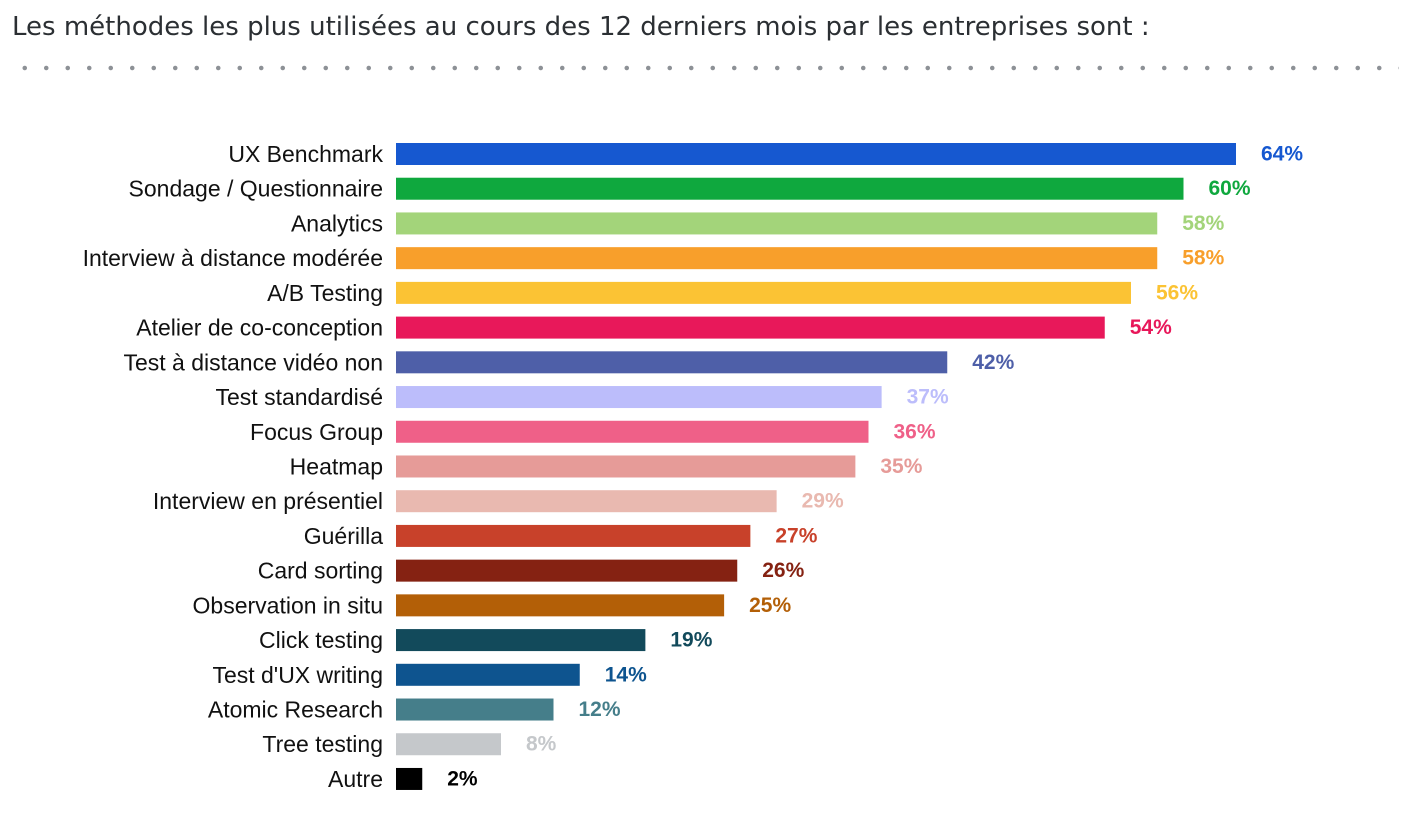 The height and width of the screenshot is (817, 1403). I want to click on category-label: Heatmap, so click(336, 466).